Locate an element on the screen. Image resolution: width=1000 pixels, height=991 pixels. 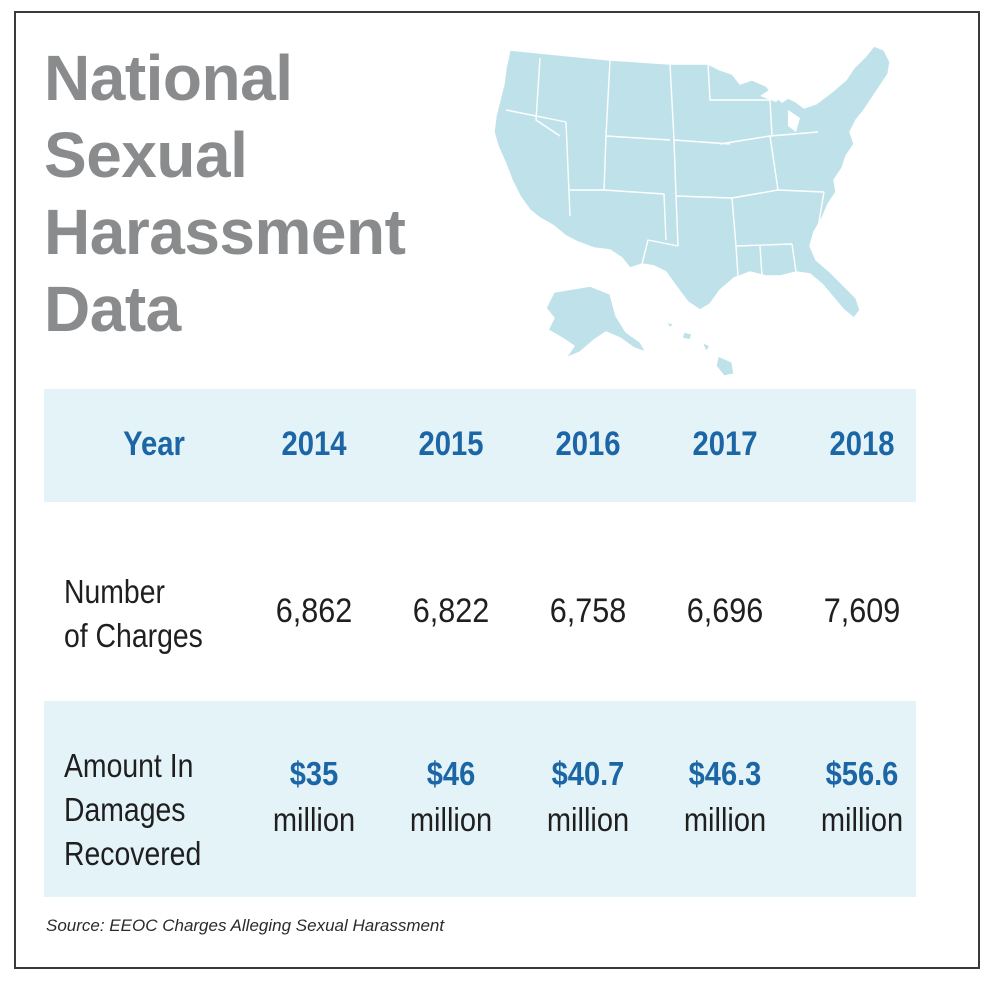
contiguous-us-shape is located at coordinates (692, 182).